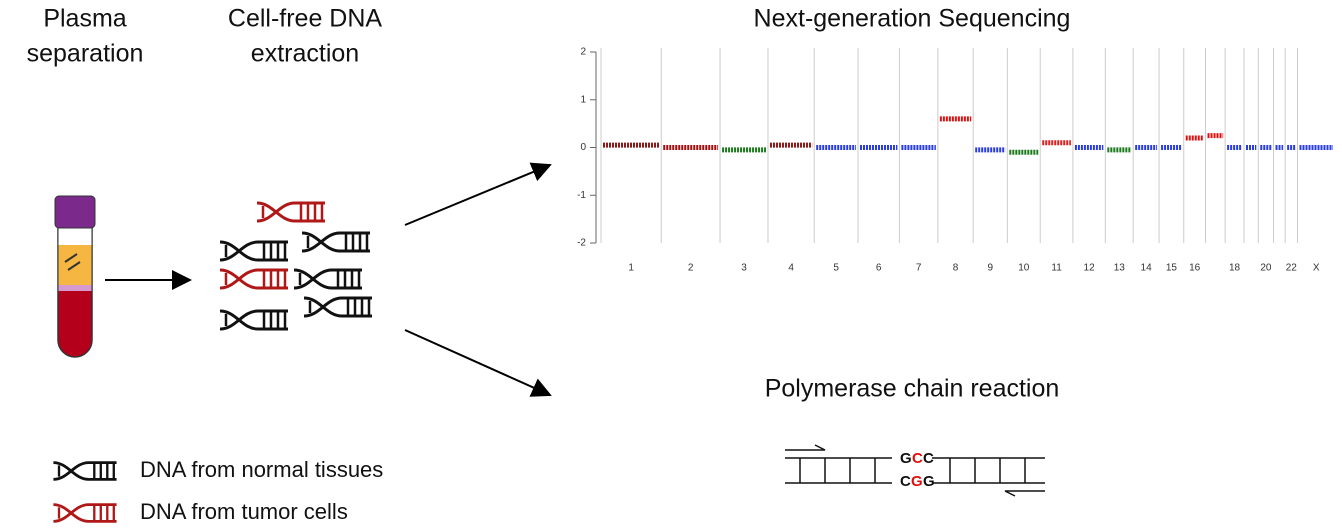 The width and height of the screenshot is (1342, 531). What do you see at coordinates (1056, 268) in the screenshot?
I see `x-tick-label: 11` at bounding box center [1056, 268].